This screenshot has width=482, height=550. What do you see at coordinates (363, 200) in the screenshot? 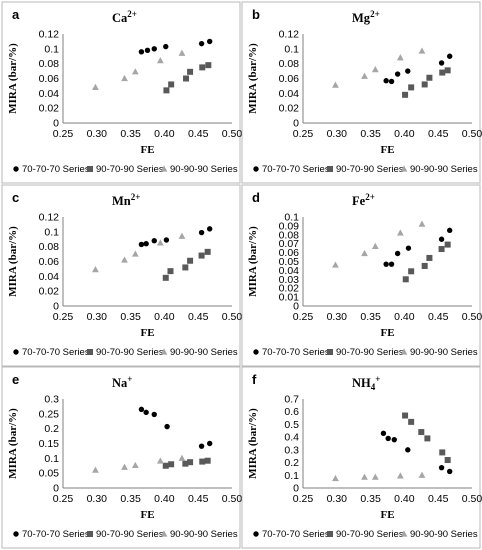
I see `chart-title: Fe2+` at bounding box center [363, 200].